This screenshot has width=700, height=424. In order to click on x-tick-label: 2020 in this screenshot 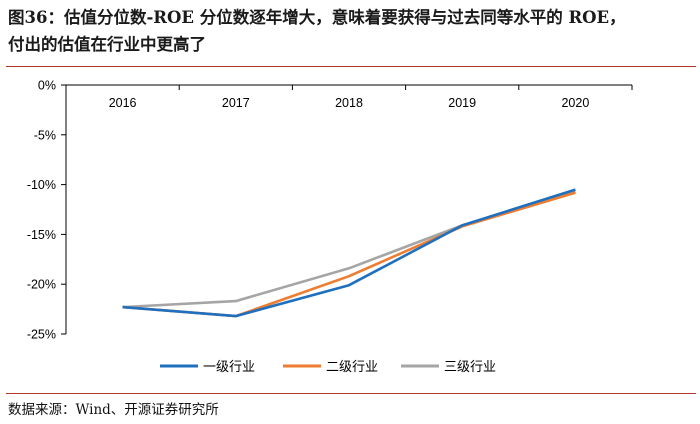, I will do `click(575, 103)`.